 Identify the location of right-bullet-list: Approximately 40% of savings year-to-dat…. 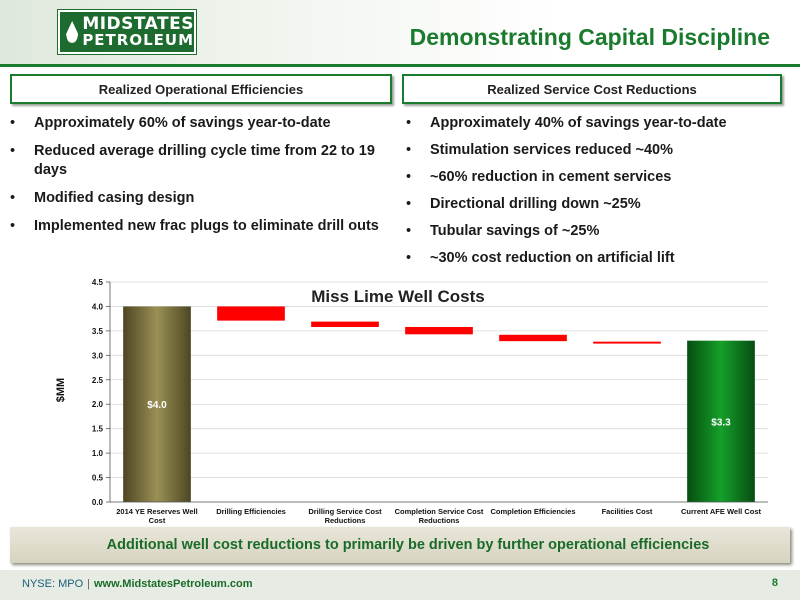
(597, 195).